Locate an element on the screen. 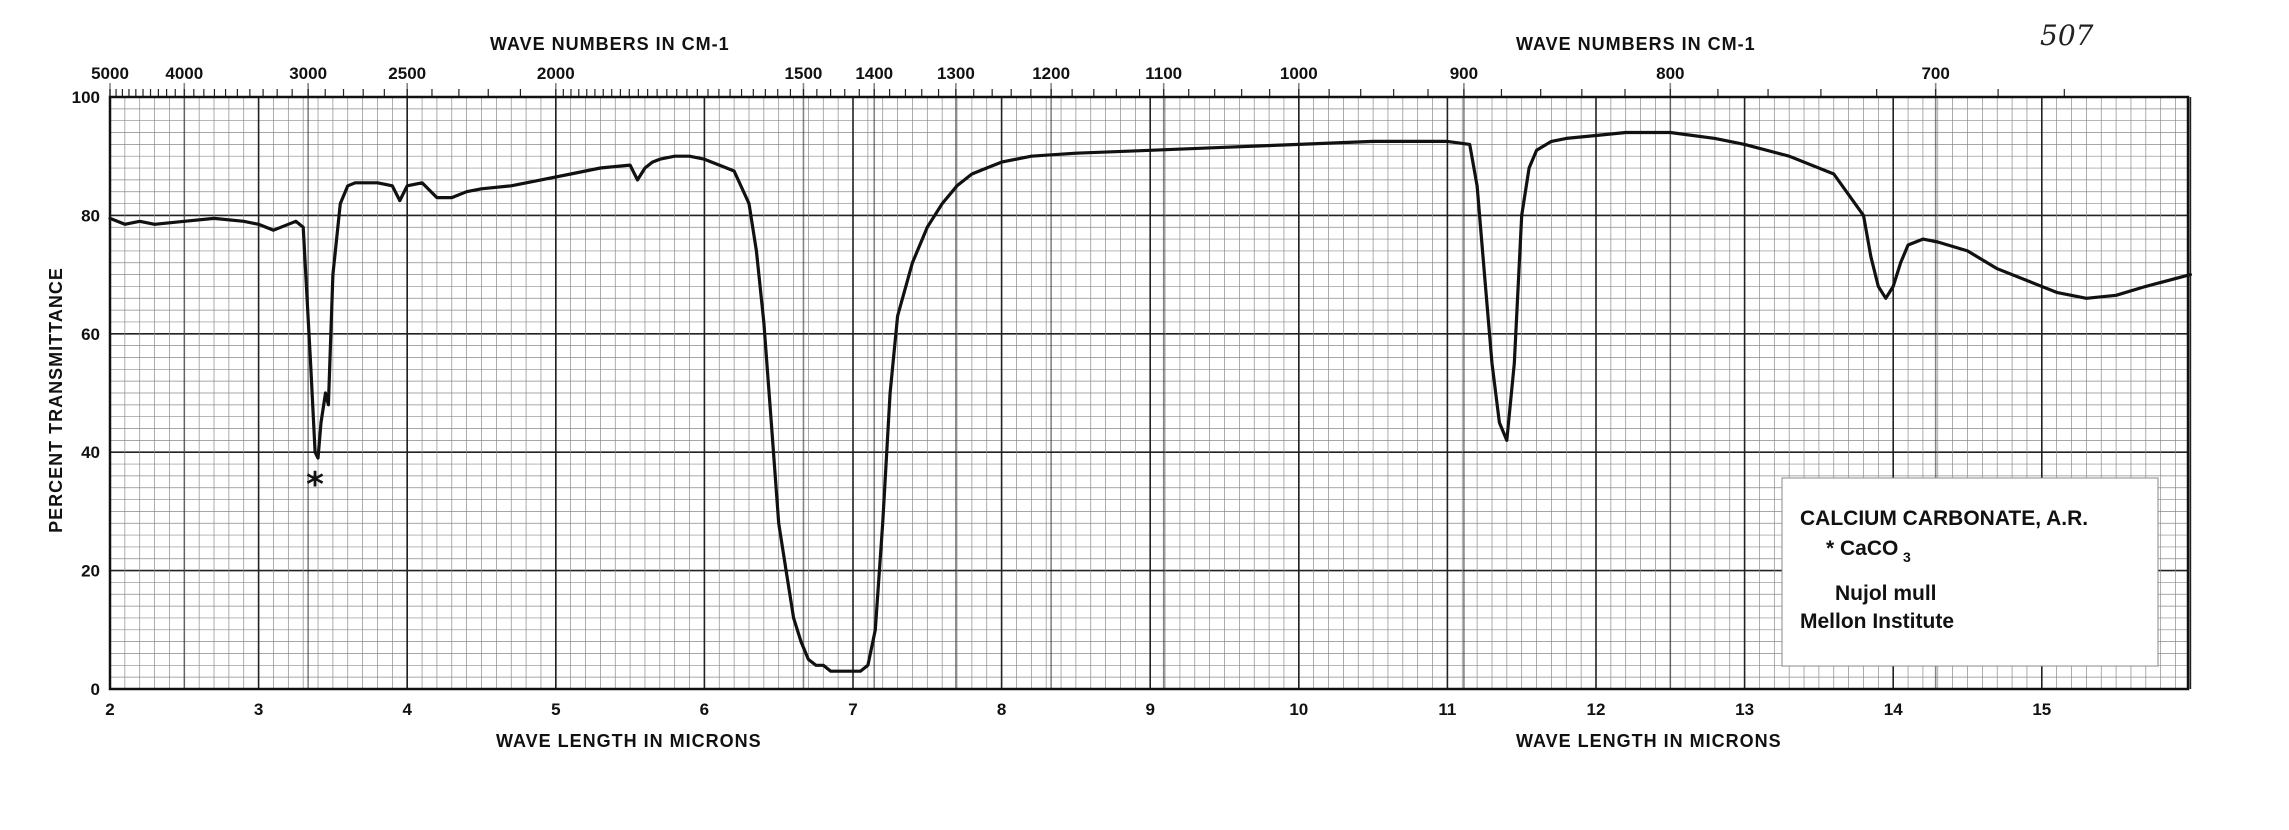 The height and width of the screenshot is (830, 2289). x-tick-label: 14 is located at coordinates (1893, 709).